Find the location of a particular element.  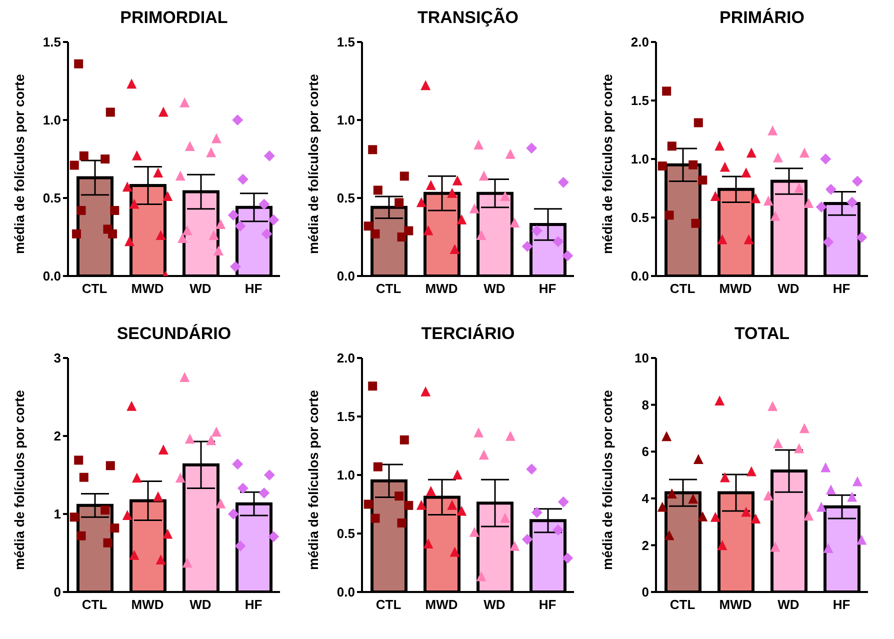

y-tick-label: 8 is located at coordinates (645, 404).